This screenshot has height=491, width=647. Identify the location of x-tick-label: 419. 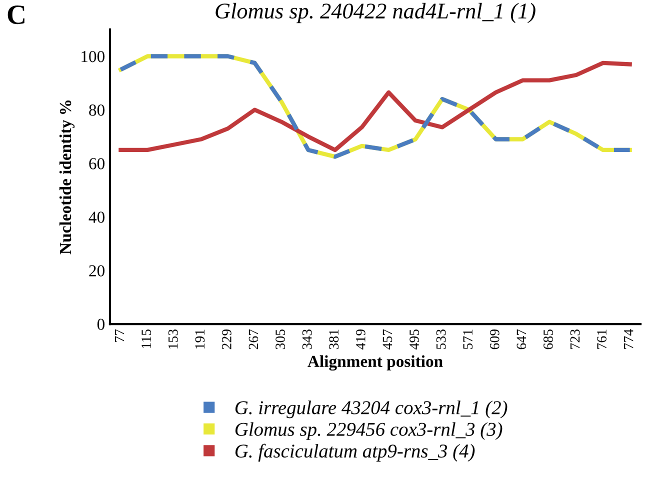
(361, 339).